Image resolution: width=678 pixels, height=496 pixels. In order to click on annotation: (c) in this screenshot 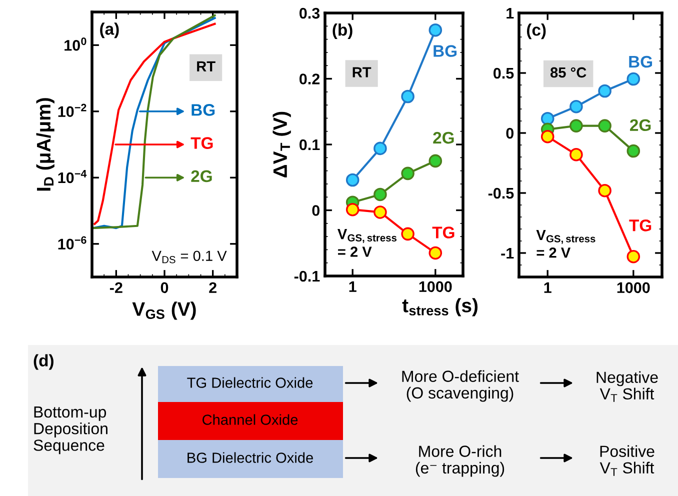, I will do `click(536, 32)`.